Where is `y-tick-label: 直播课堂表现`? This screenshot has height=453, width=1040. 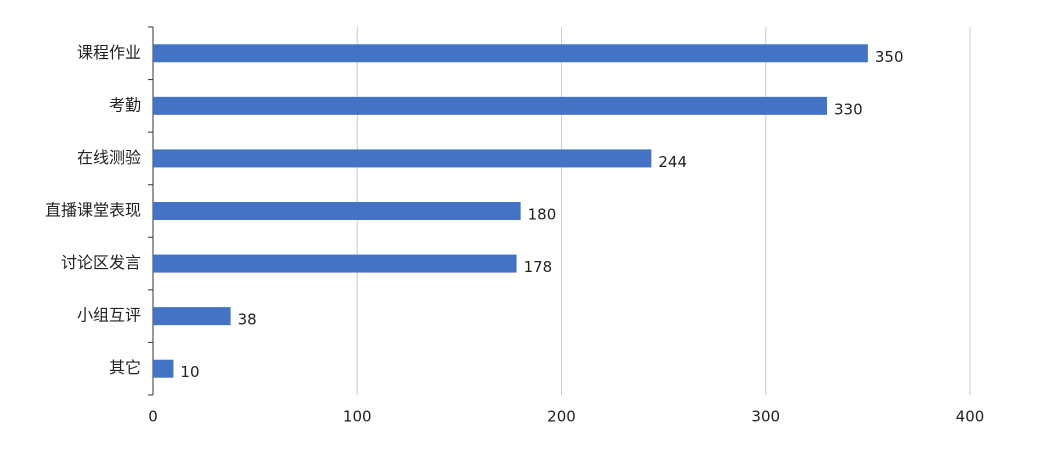
y-tick-label: 直播课堂表现 is located at coordinates (93, 210).